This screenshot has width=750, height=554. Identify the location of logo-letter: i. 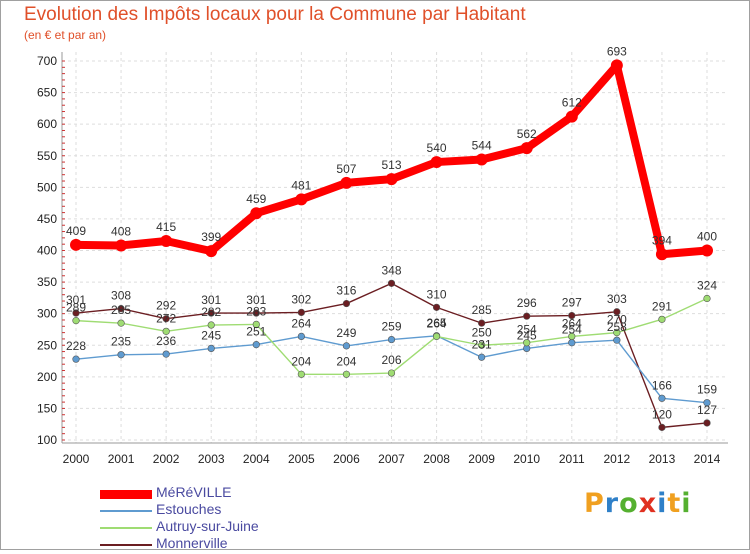
(686, 503).